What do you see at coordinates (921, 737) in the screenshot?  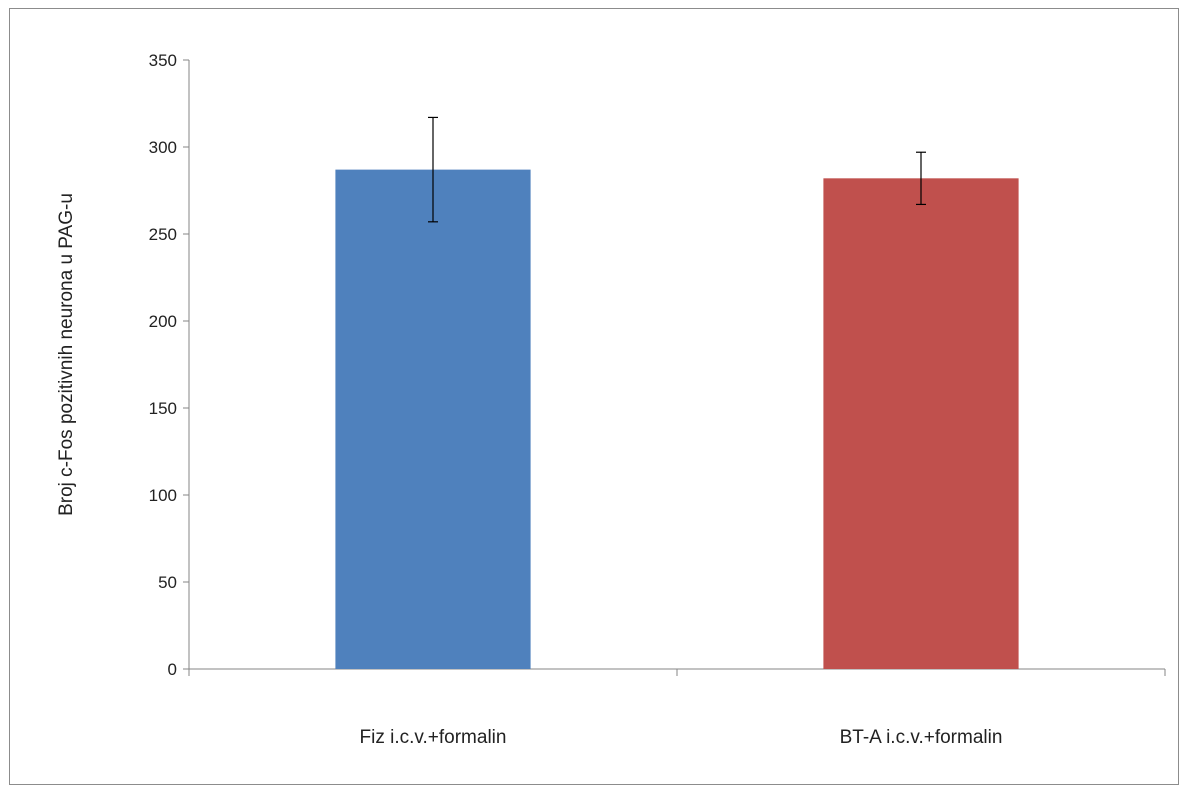 I see `x-category-label: BT-A i.c.v.+formalin` at bounding box center [921, 737].